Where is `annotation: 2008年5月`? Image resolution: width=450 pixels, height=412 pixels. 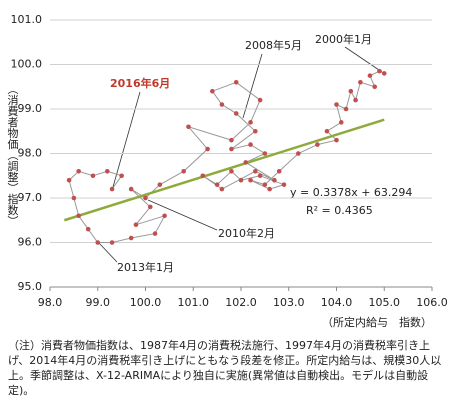 annotation: 2008年5月 is located at coordinates (273, 45).